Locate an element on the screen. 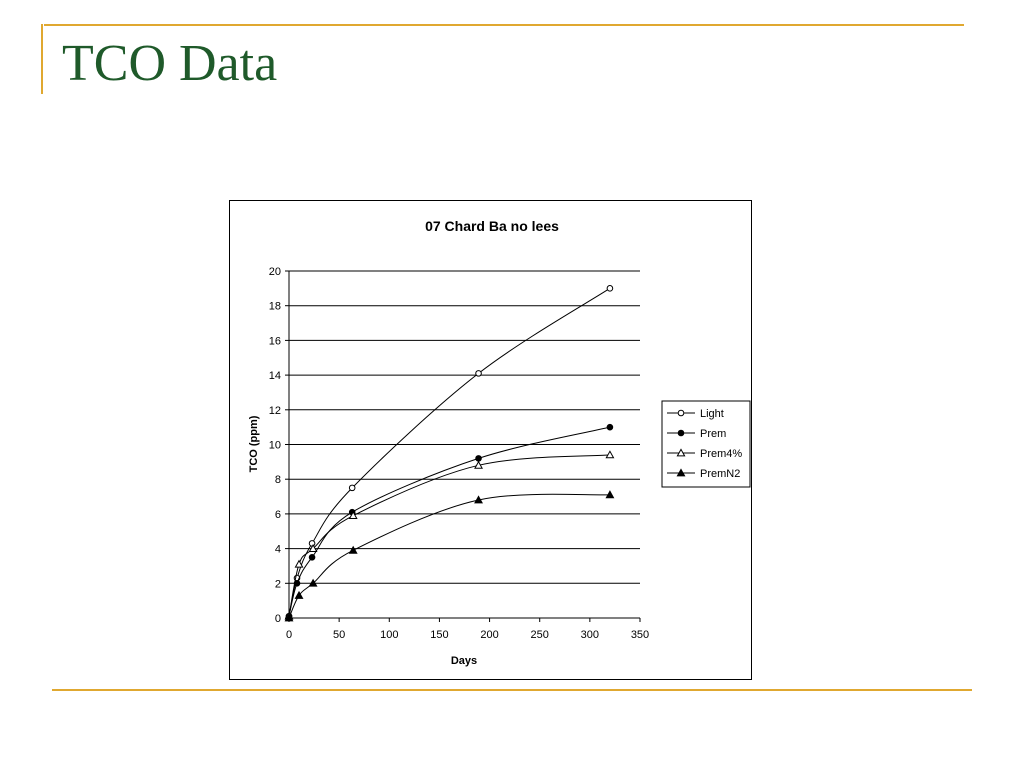 The image size is (1024, 768). legend-label: PremN2 is located at coordinates (720, 474).